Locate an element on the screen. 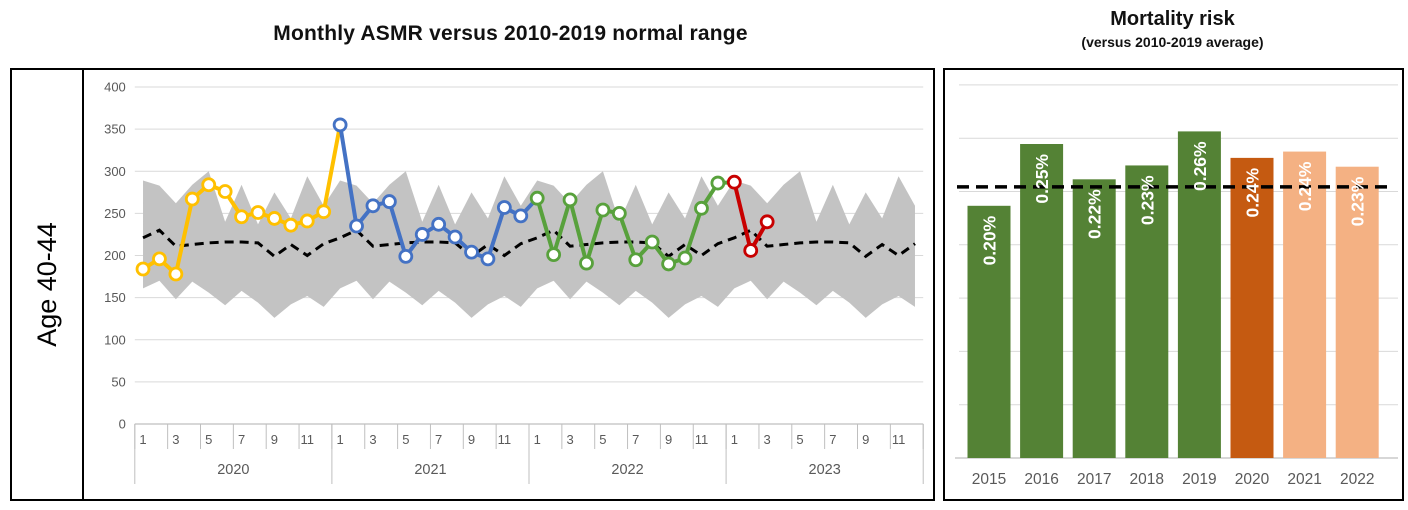 The height and width of the screenshot is (510, 1408). svg-text: 0.22% is located at coordinates (1095, 214).